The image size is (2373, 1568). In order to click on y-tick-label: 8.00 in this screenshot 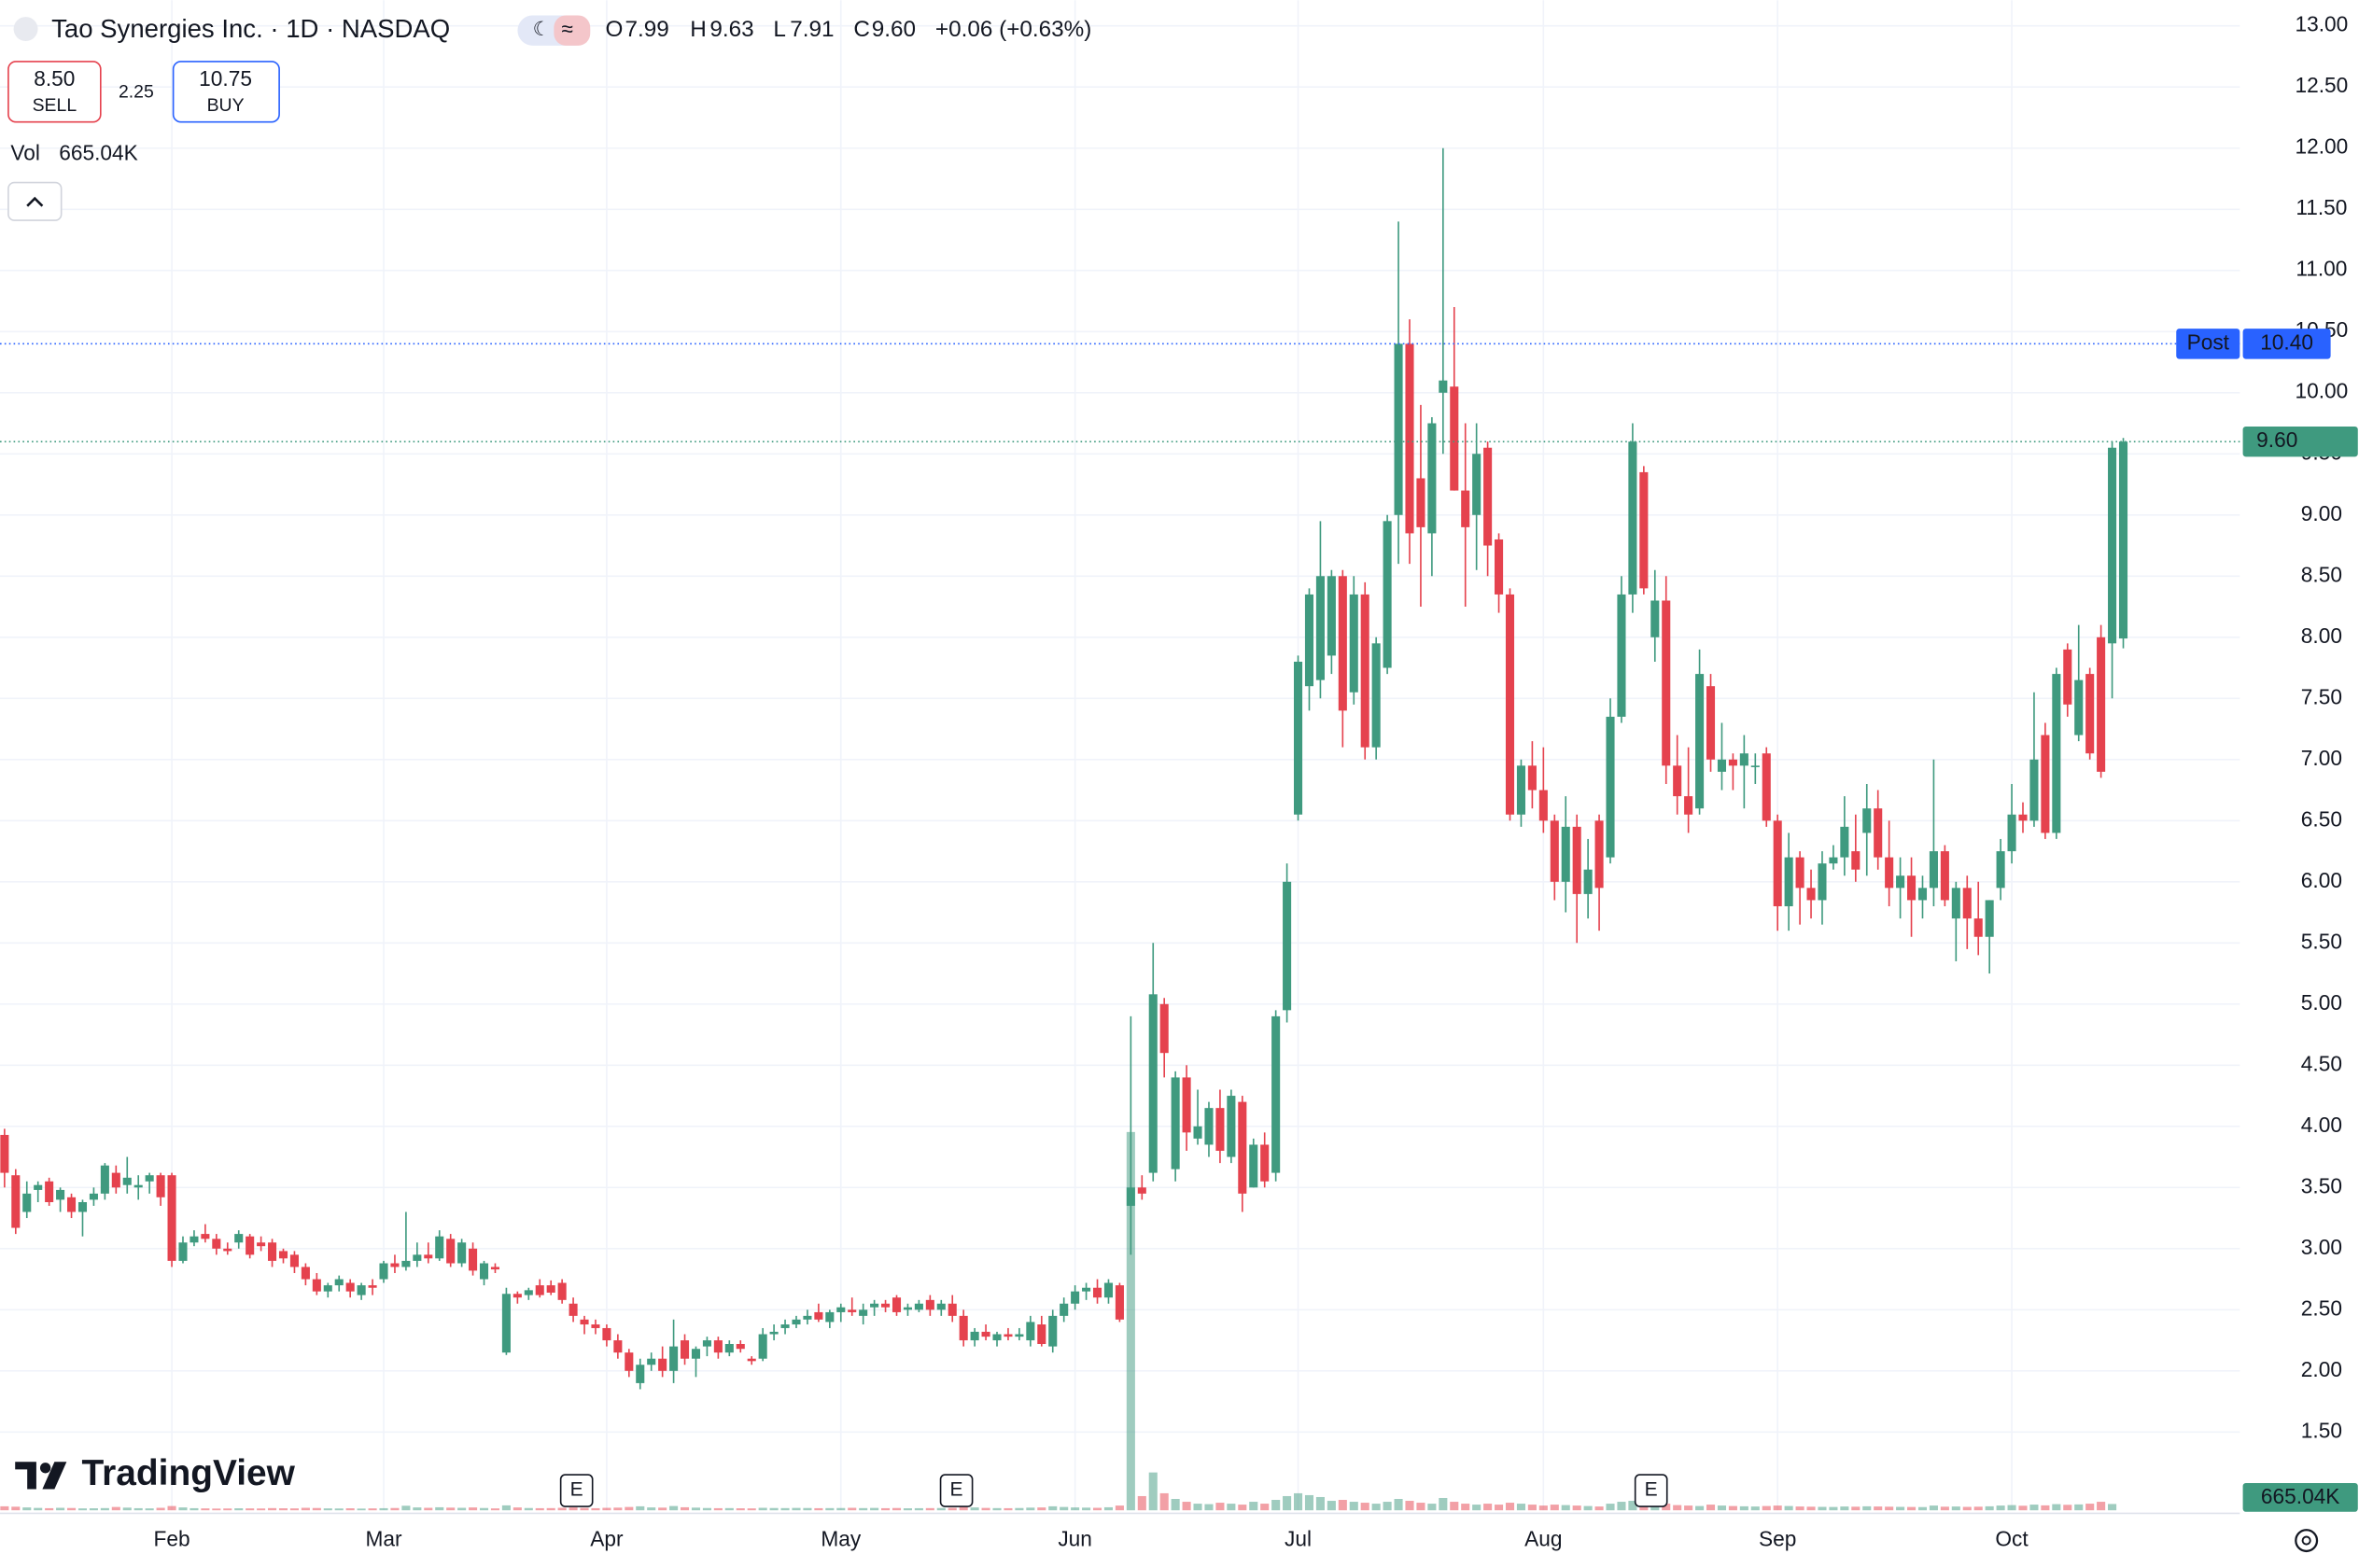, I will do `click(2321, 635)`.